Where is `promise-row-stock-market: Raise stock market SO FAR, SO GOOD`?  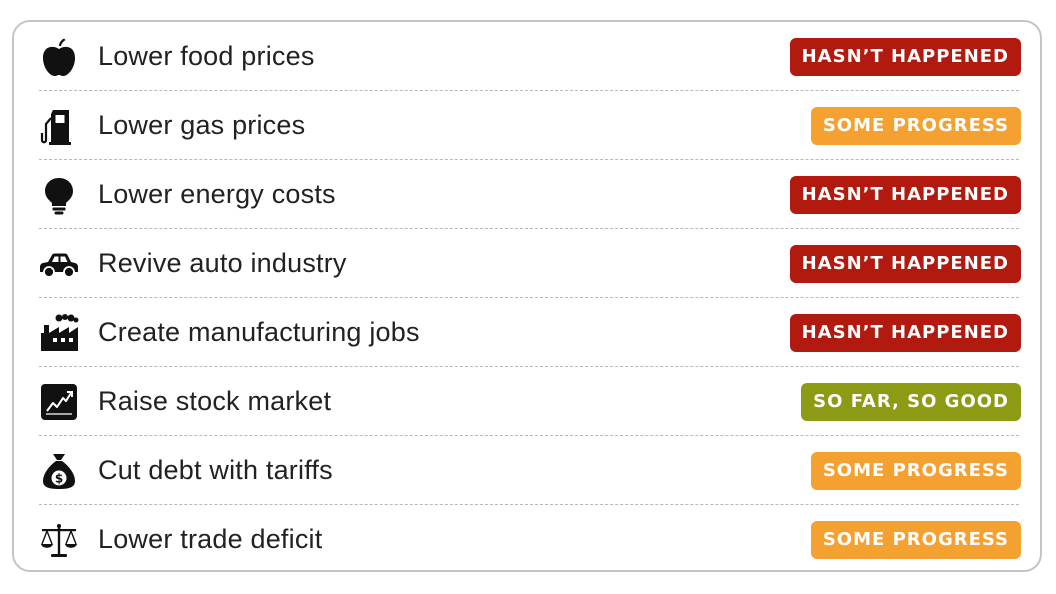 promise-row-stock-market: Raise stock market SO FAR, SO GOOD is located at coordinates (530, 401).